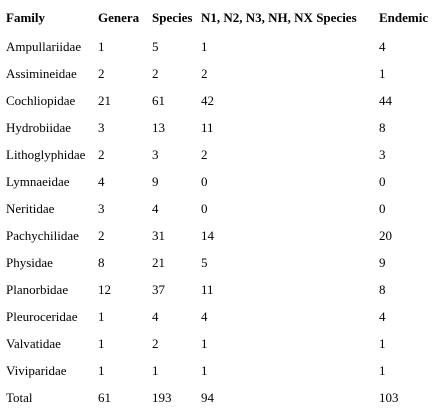 This screenshot has height=413, width=439. I want to click on n-species-cell: 5, so click(204, 262).